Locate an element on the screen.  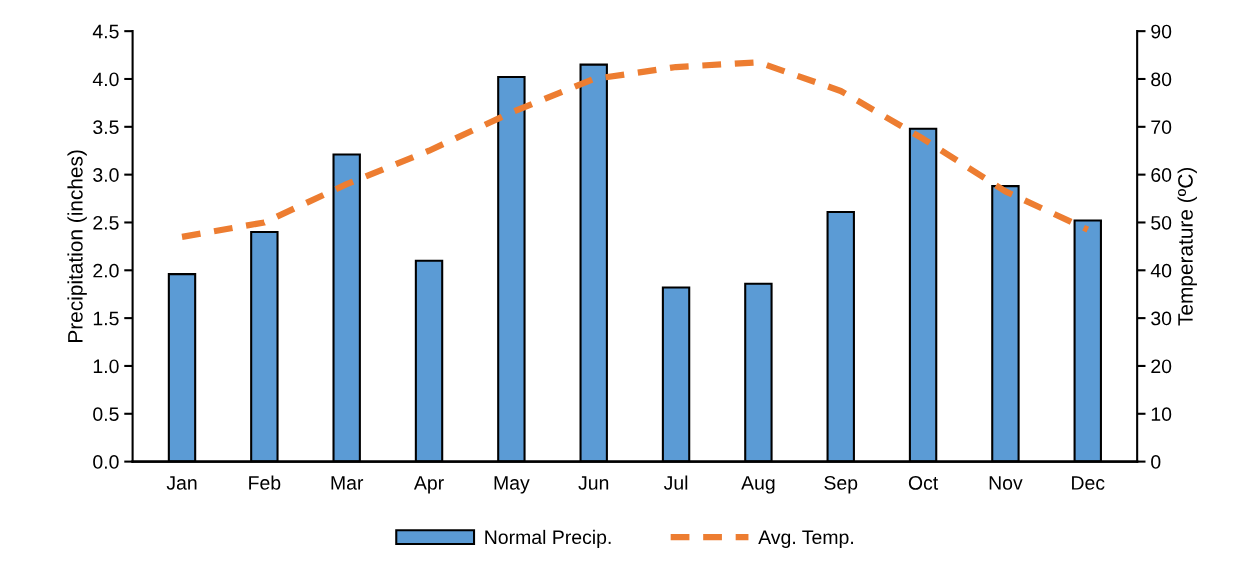
y2-tick-label: 60 is located at coordinates (1161, 175).